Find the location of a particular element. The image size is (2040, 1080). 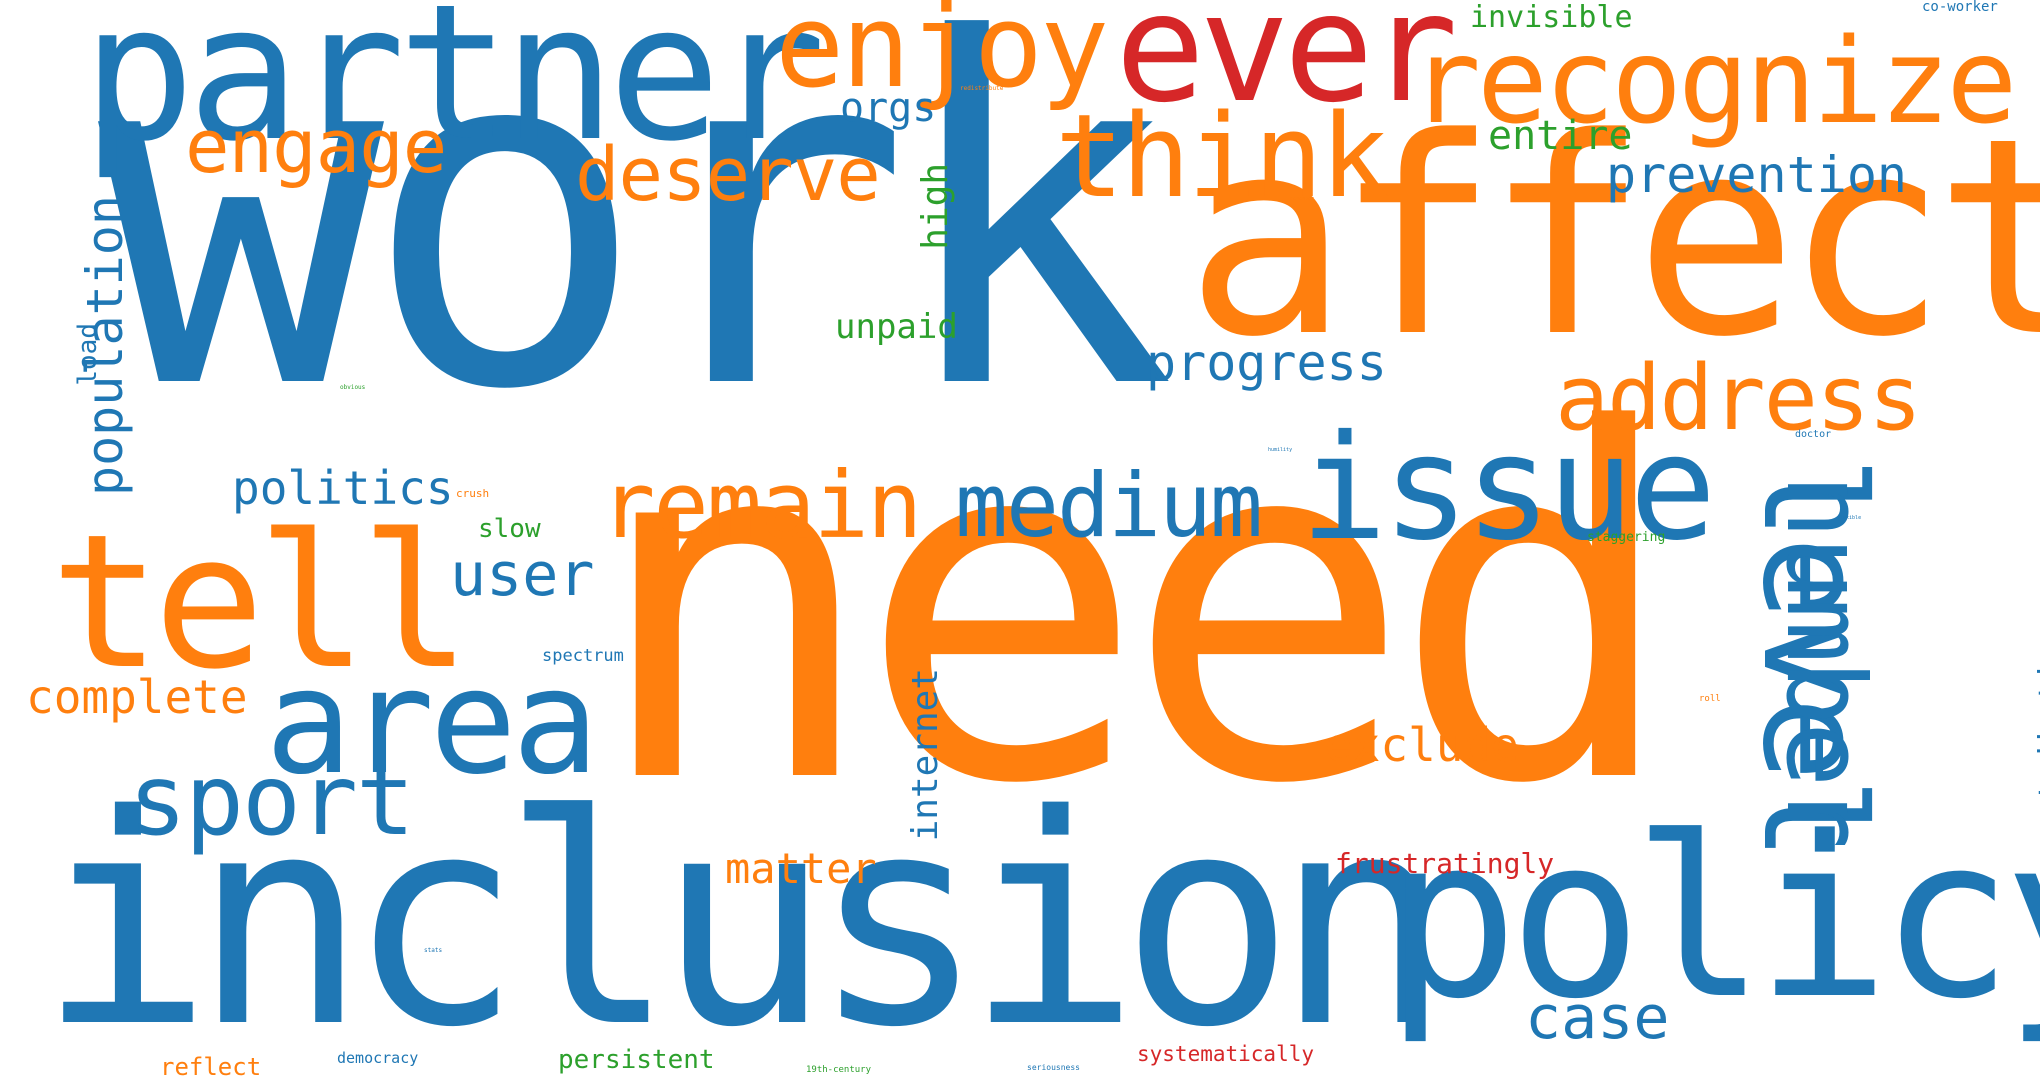

word-engage: engage is located at coordinates (316, 147).